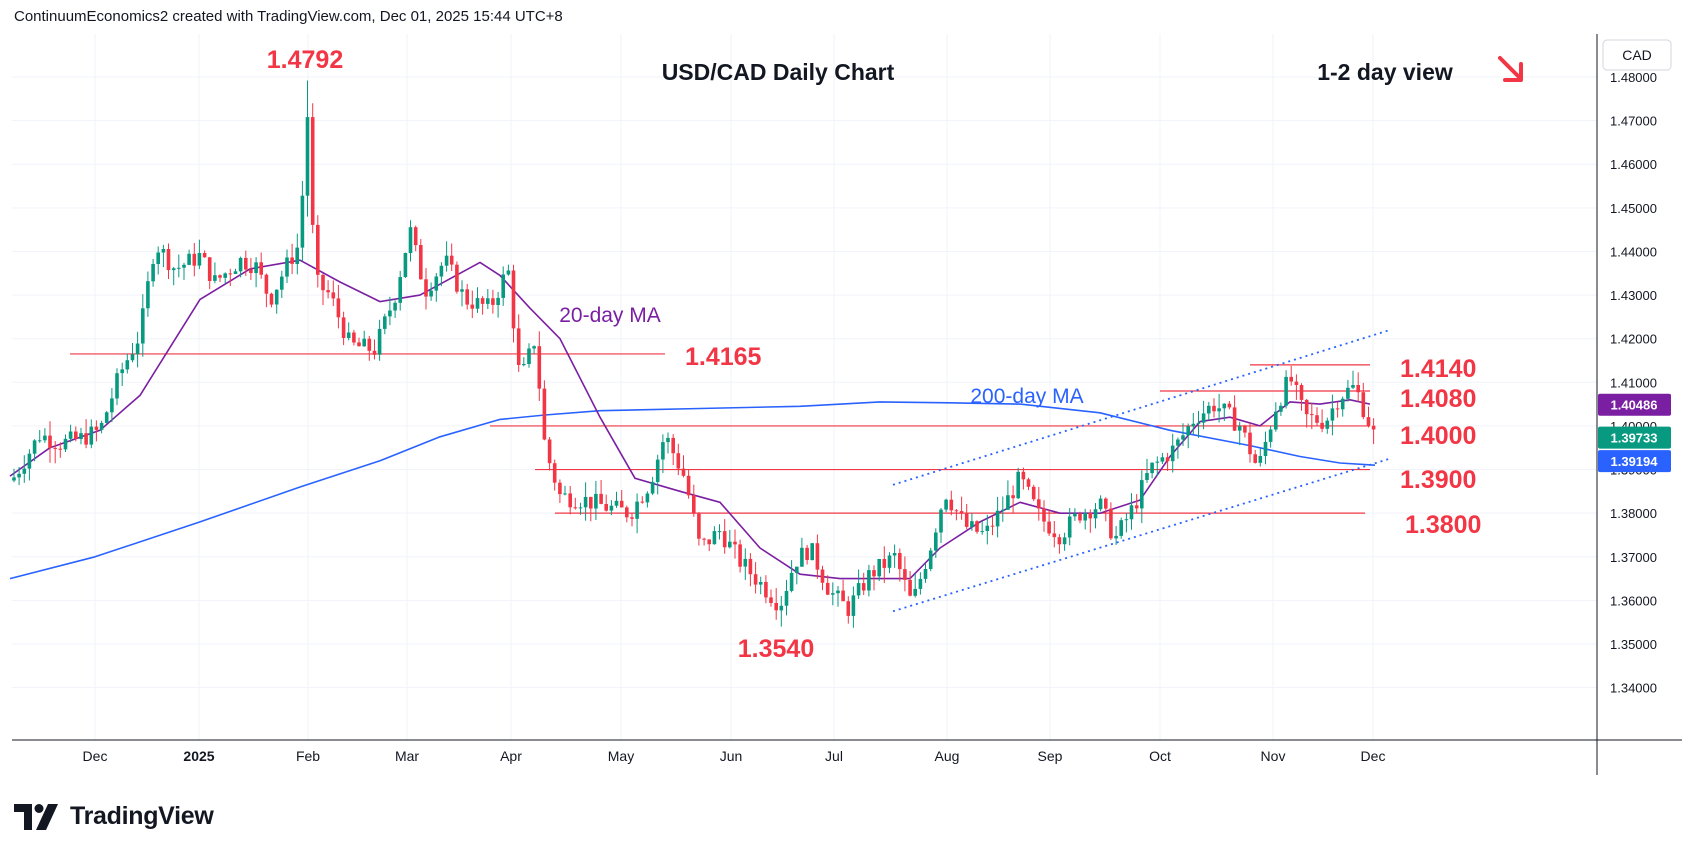  I want to click on y-tick-label: 1.46000, so click(1633, 164).